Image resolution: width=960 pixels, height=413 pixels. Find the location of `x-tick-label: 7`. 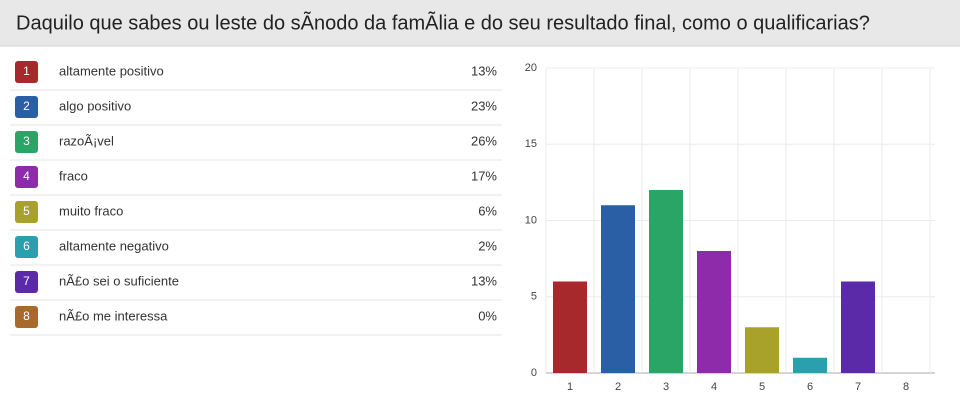

x-tick-label: 7 is located at coordinates (858, 387).